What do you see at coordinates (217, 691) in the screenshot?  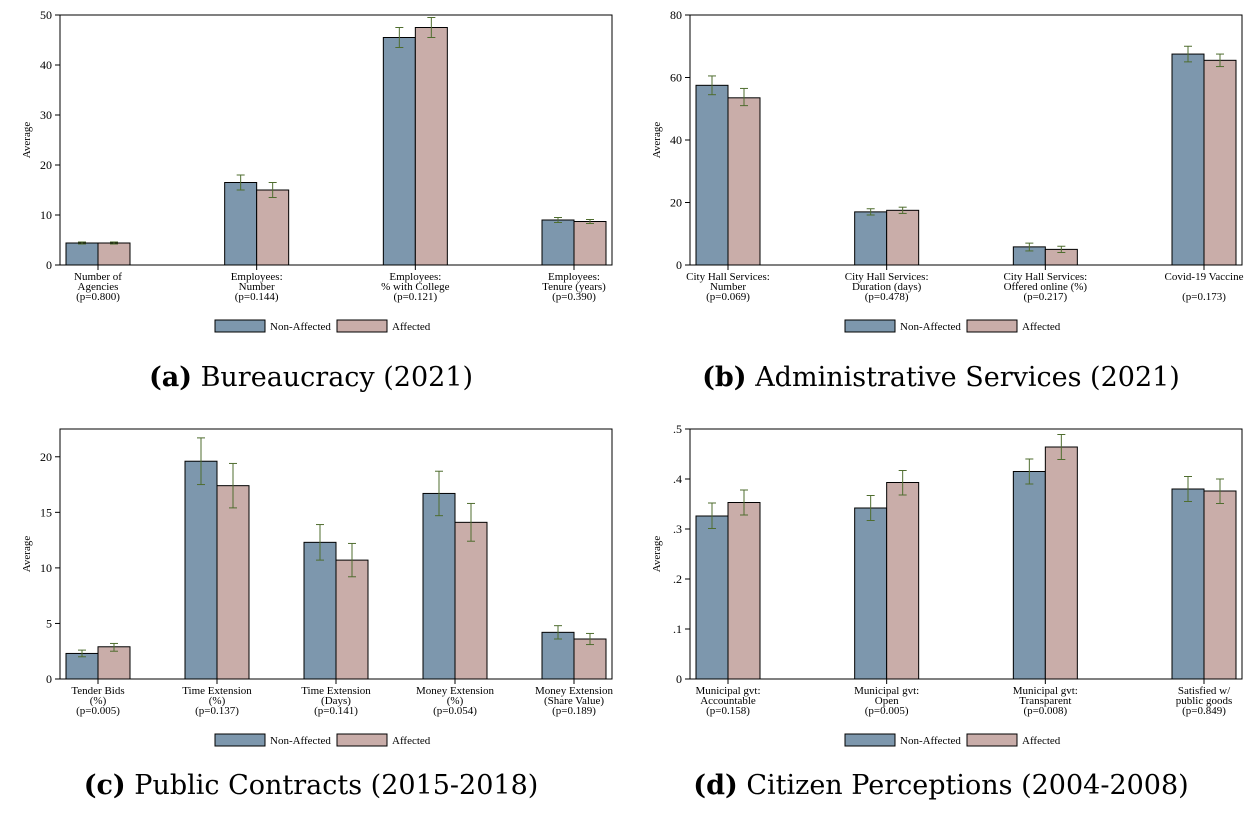 I see `x-tick-label: Time Extension` at bounding box center [217, 691].